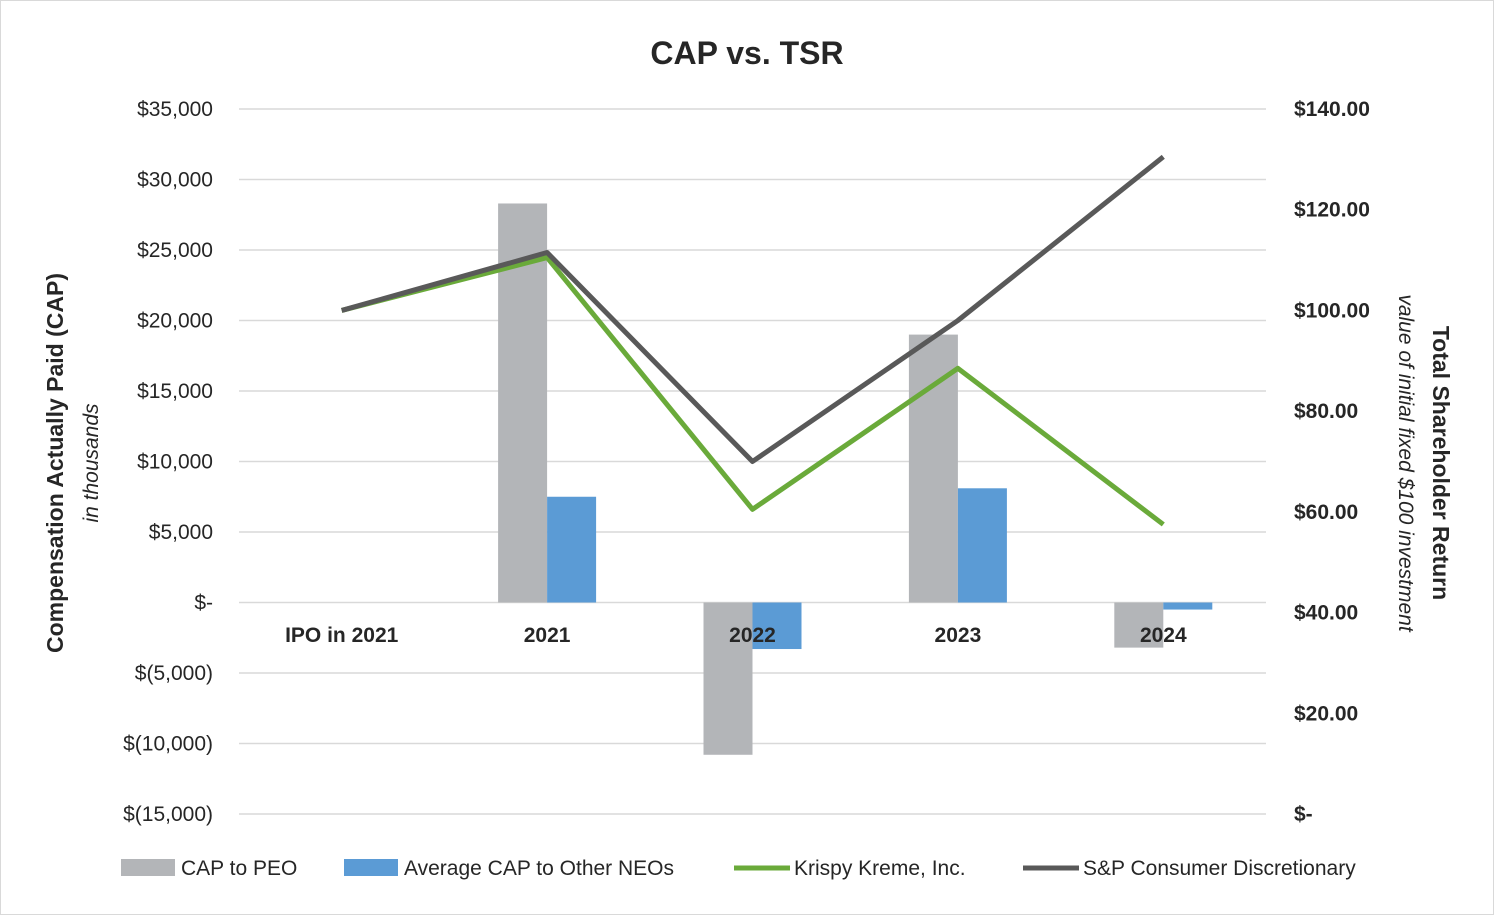 This screenshot has width=1494, height=915. Describe the element at coordinates (203, 603) in the screenshot. I see `left-tick-label: $-` at that location.